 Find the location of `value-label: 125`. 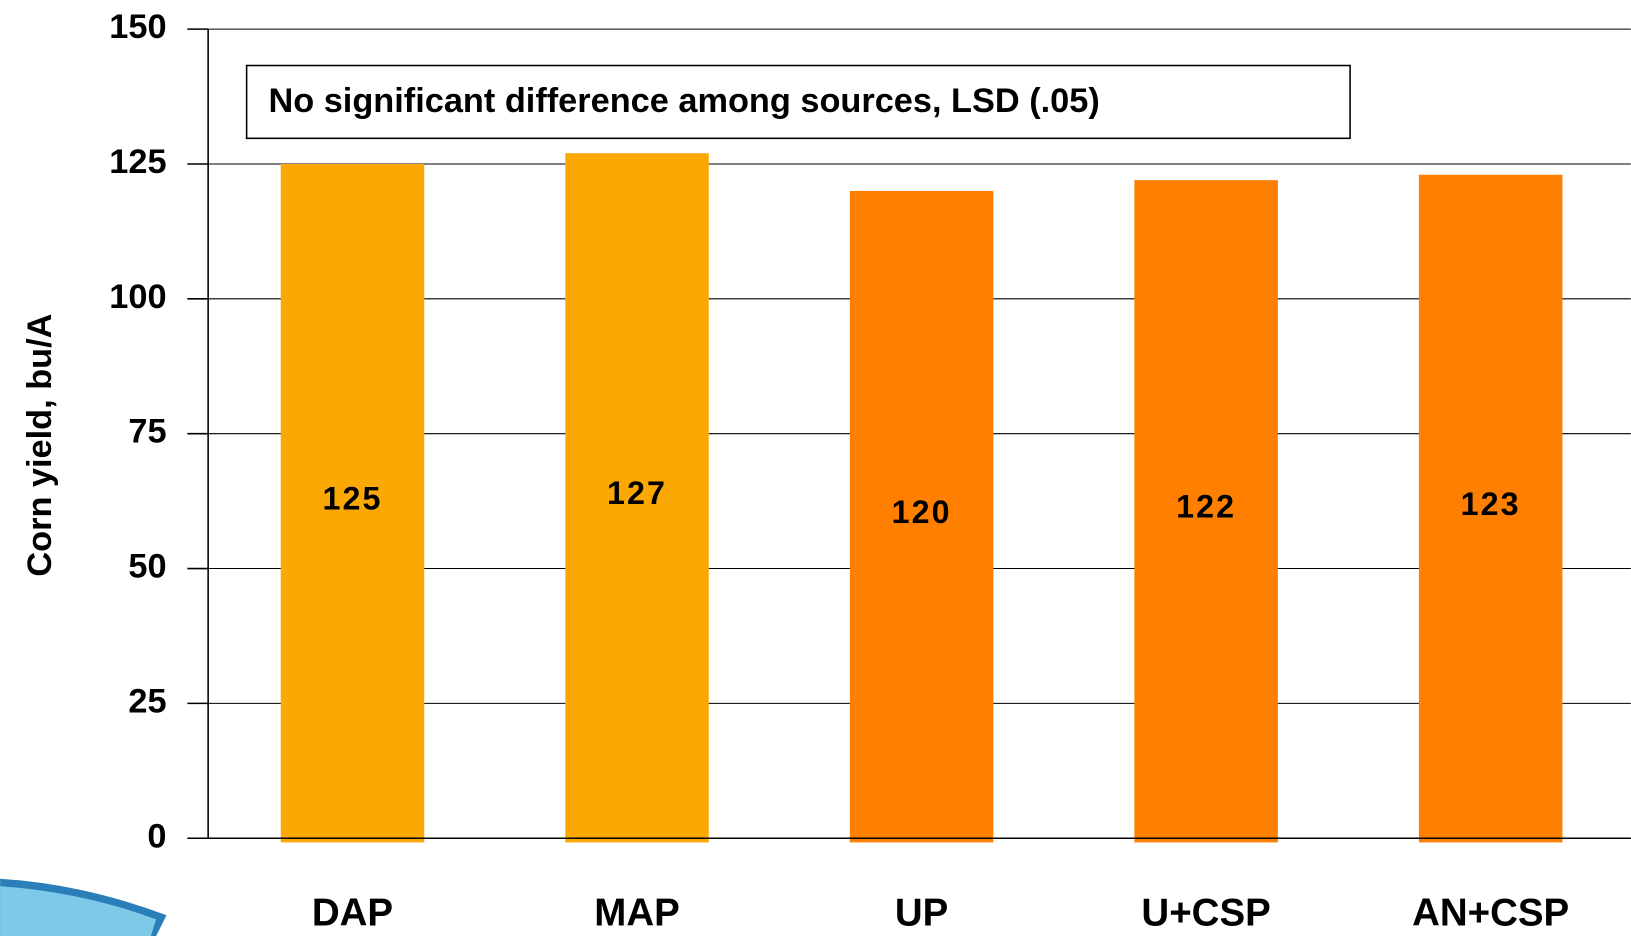

value-label: 125 is located at coordinates (352, 499).